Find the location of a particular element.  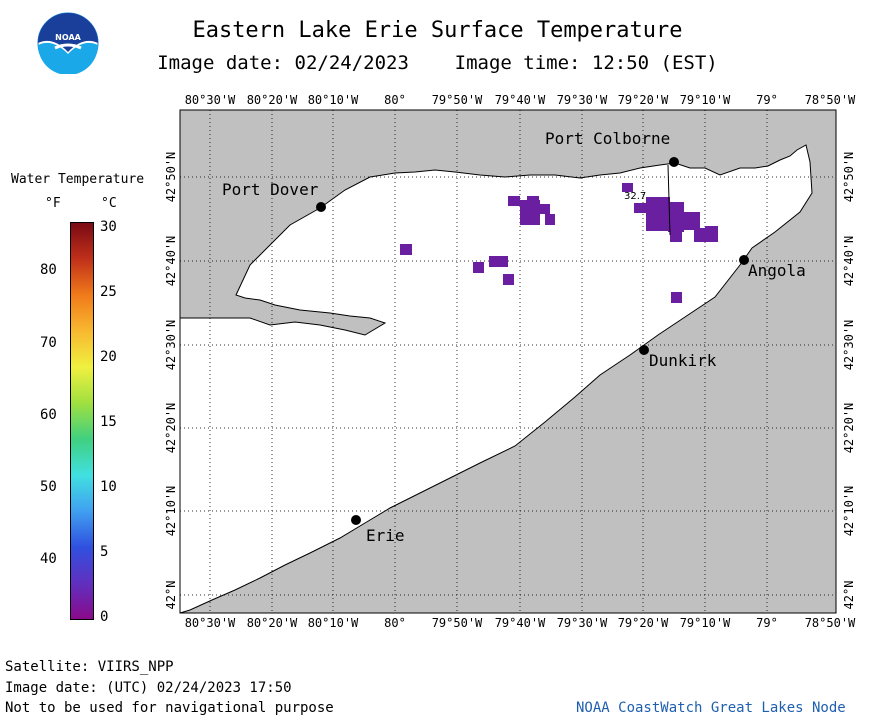

point-temperature-label: 32.7 is located at coordinates (635, 196).